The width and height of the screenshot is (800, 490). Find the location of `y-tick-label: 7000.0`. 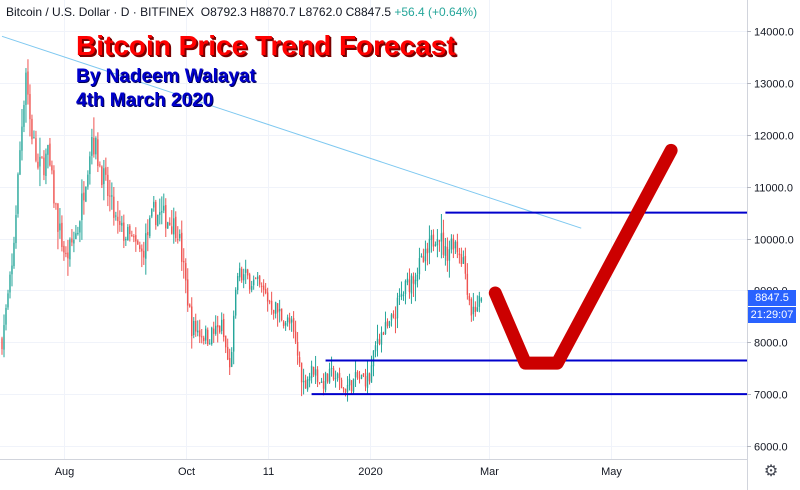

y-tick-label: 7000.0 is located at coordinates (771, 396).